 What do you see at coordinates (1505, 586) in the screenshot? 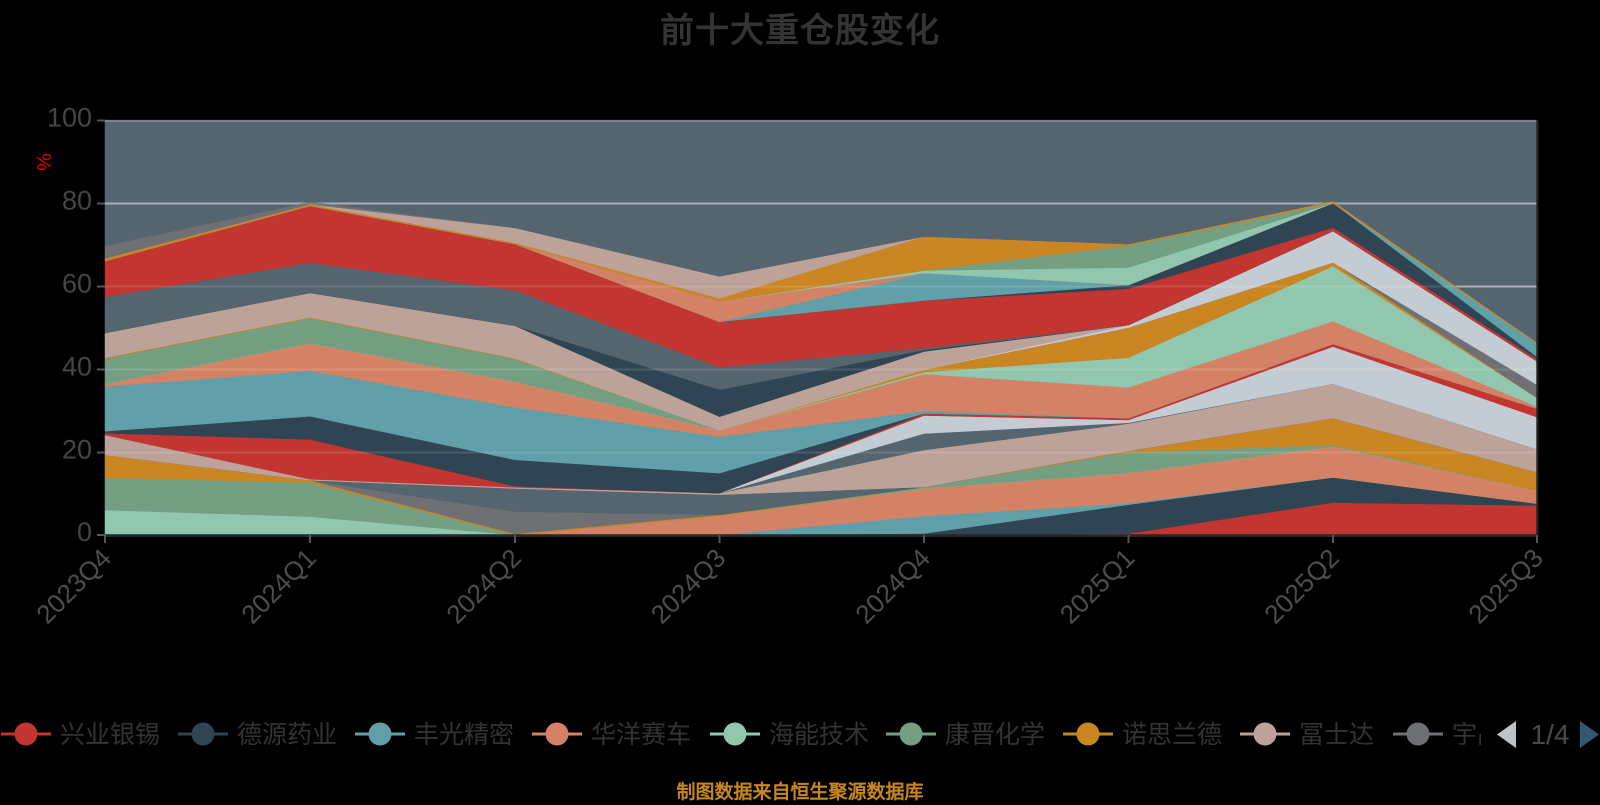
I see `svg-text: 2025Q3` at bounding box center [1505, 586].